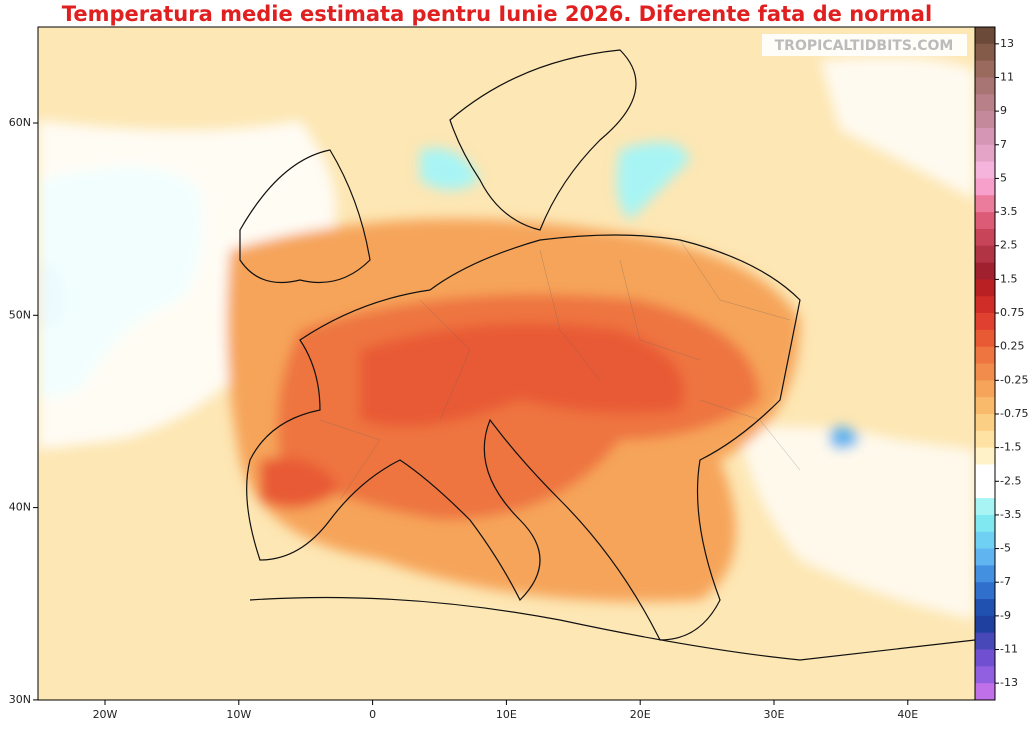  What do you see at coordinates (23, 411) in the screenshot?
I see `lat-axis: 60N 50N 40N 30N` at bounding box center [23, 411].